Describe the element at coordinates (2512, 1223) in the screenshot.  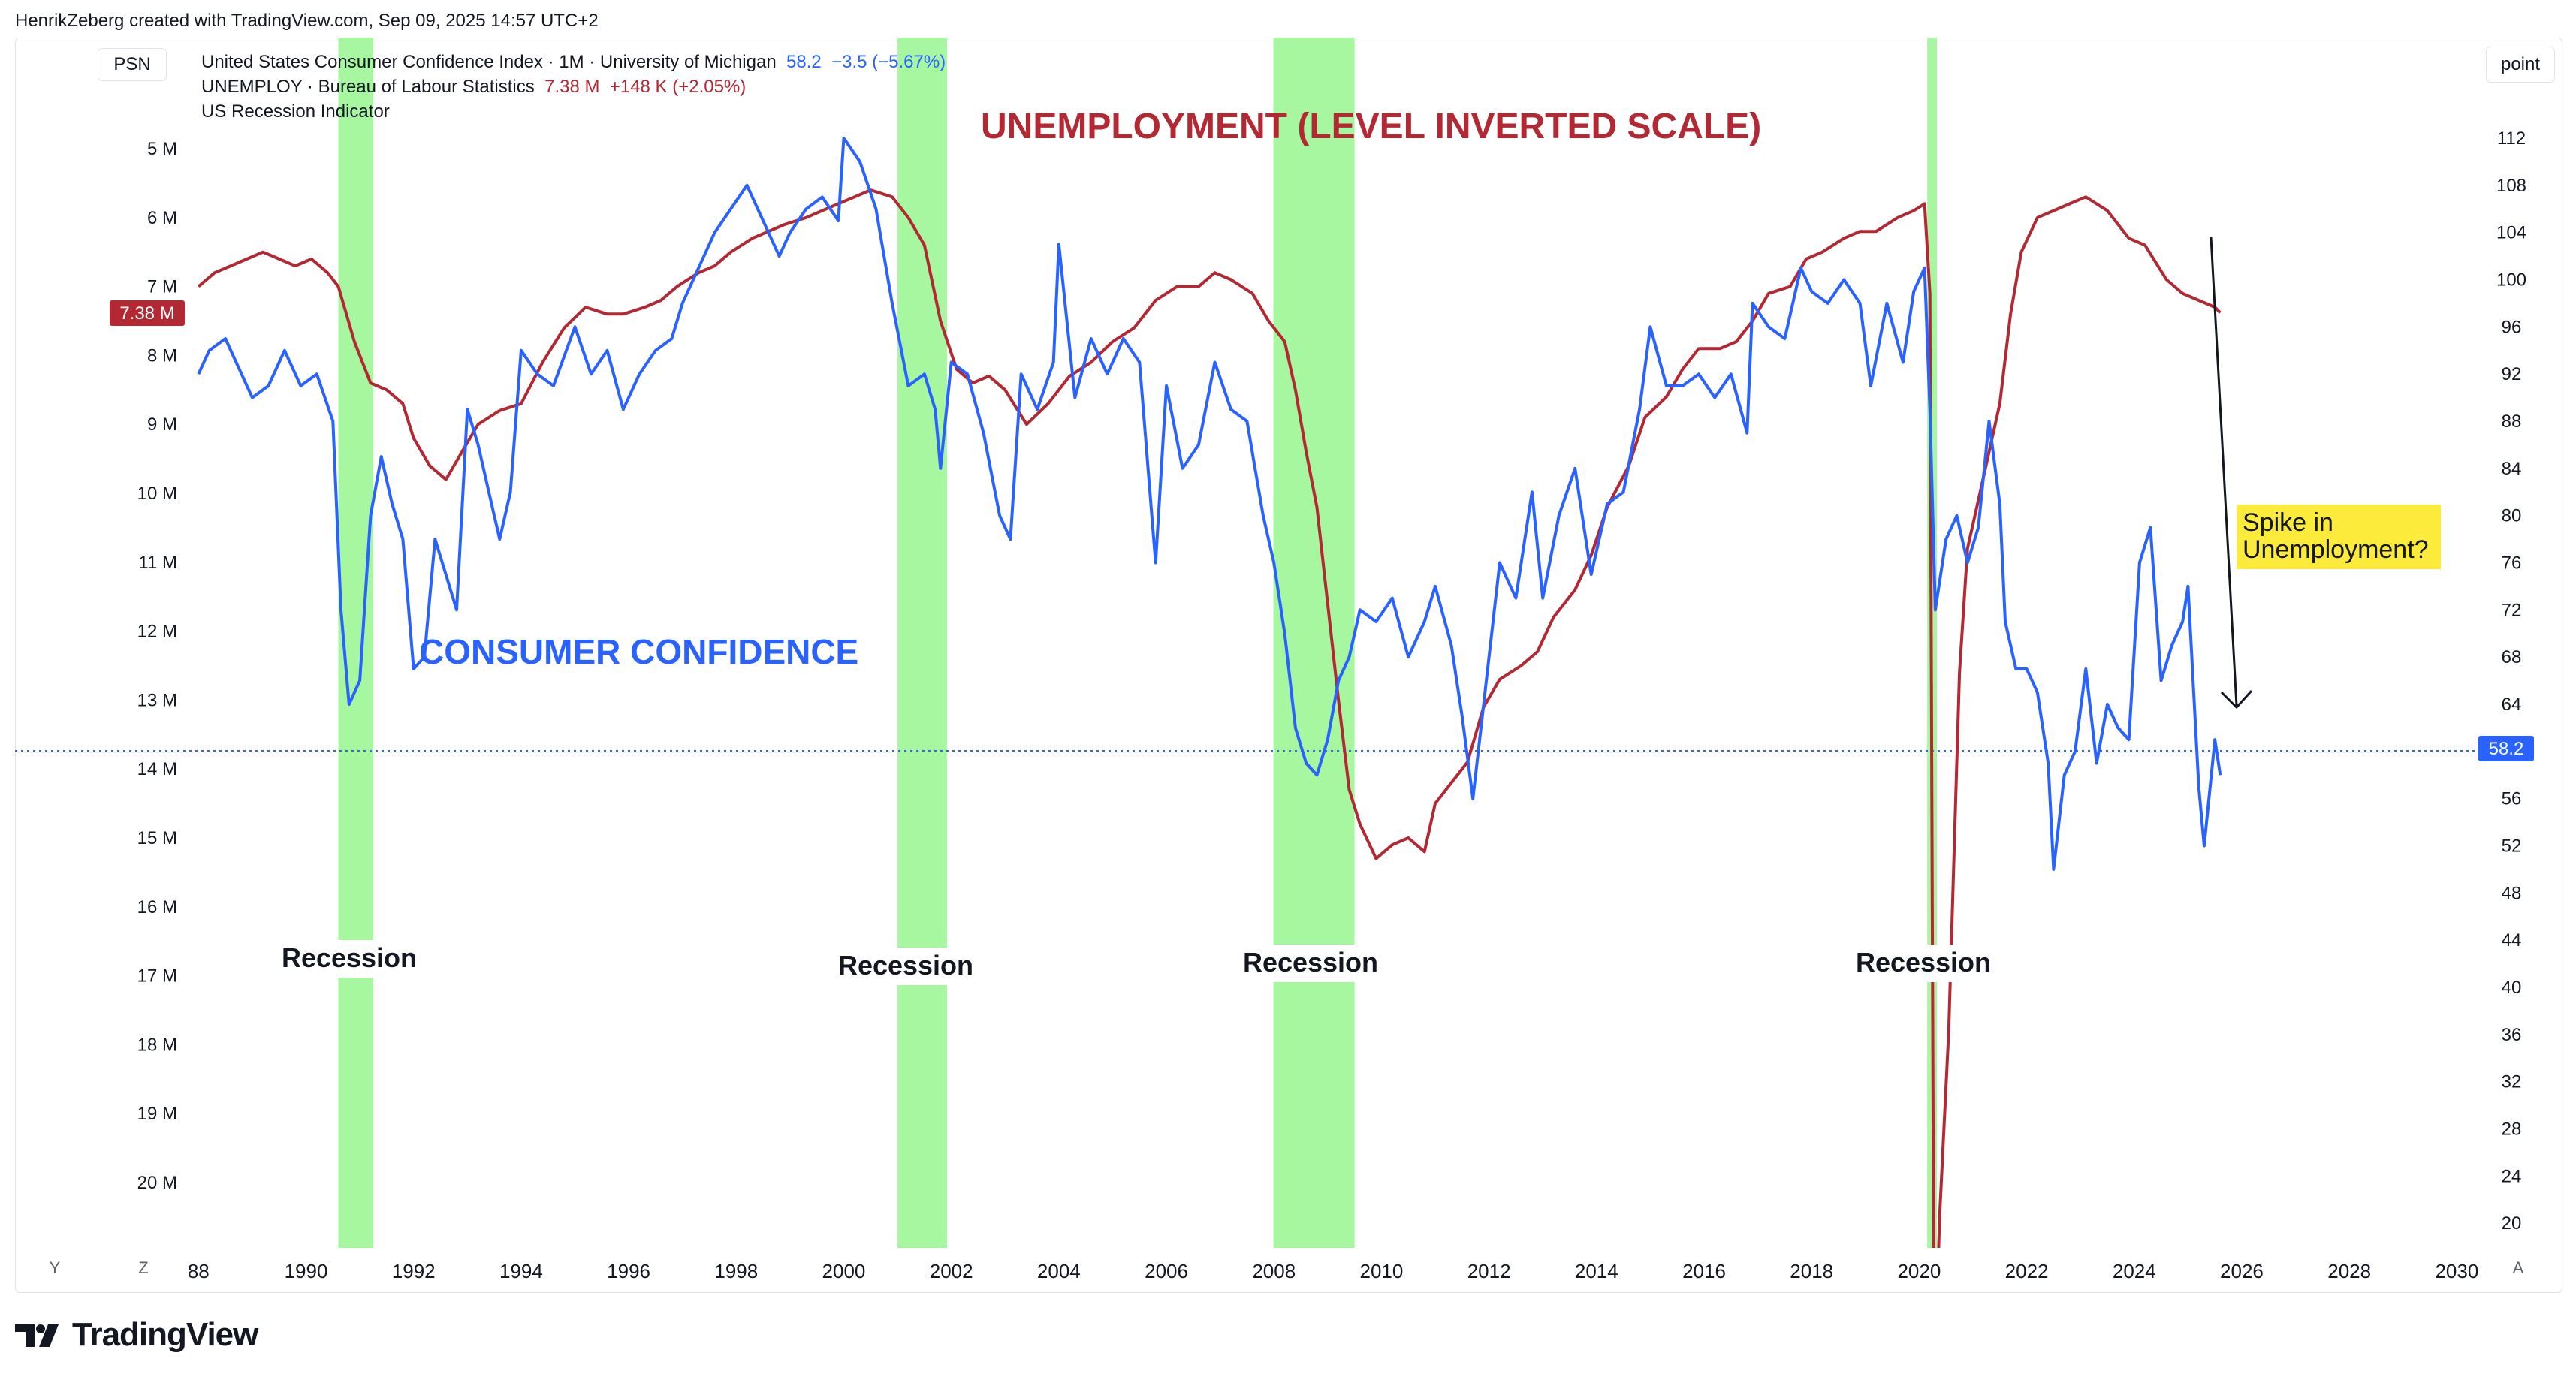
I see `right-tick-label: 20` at that location.